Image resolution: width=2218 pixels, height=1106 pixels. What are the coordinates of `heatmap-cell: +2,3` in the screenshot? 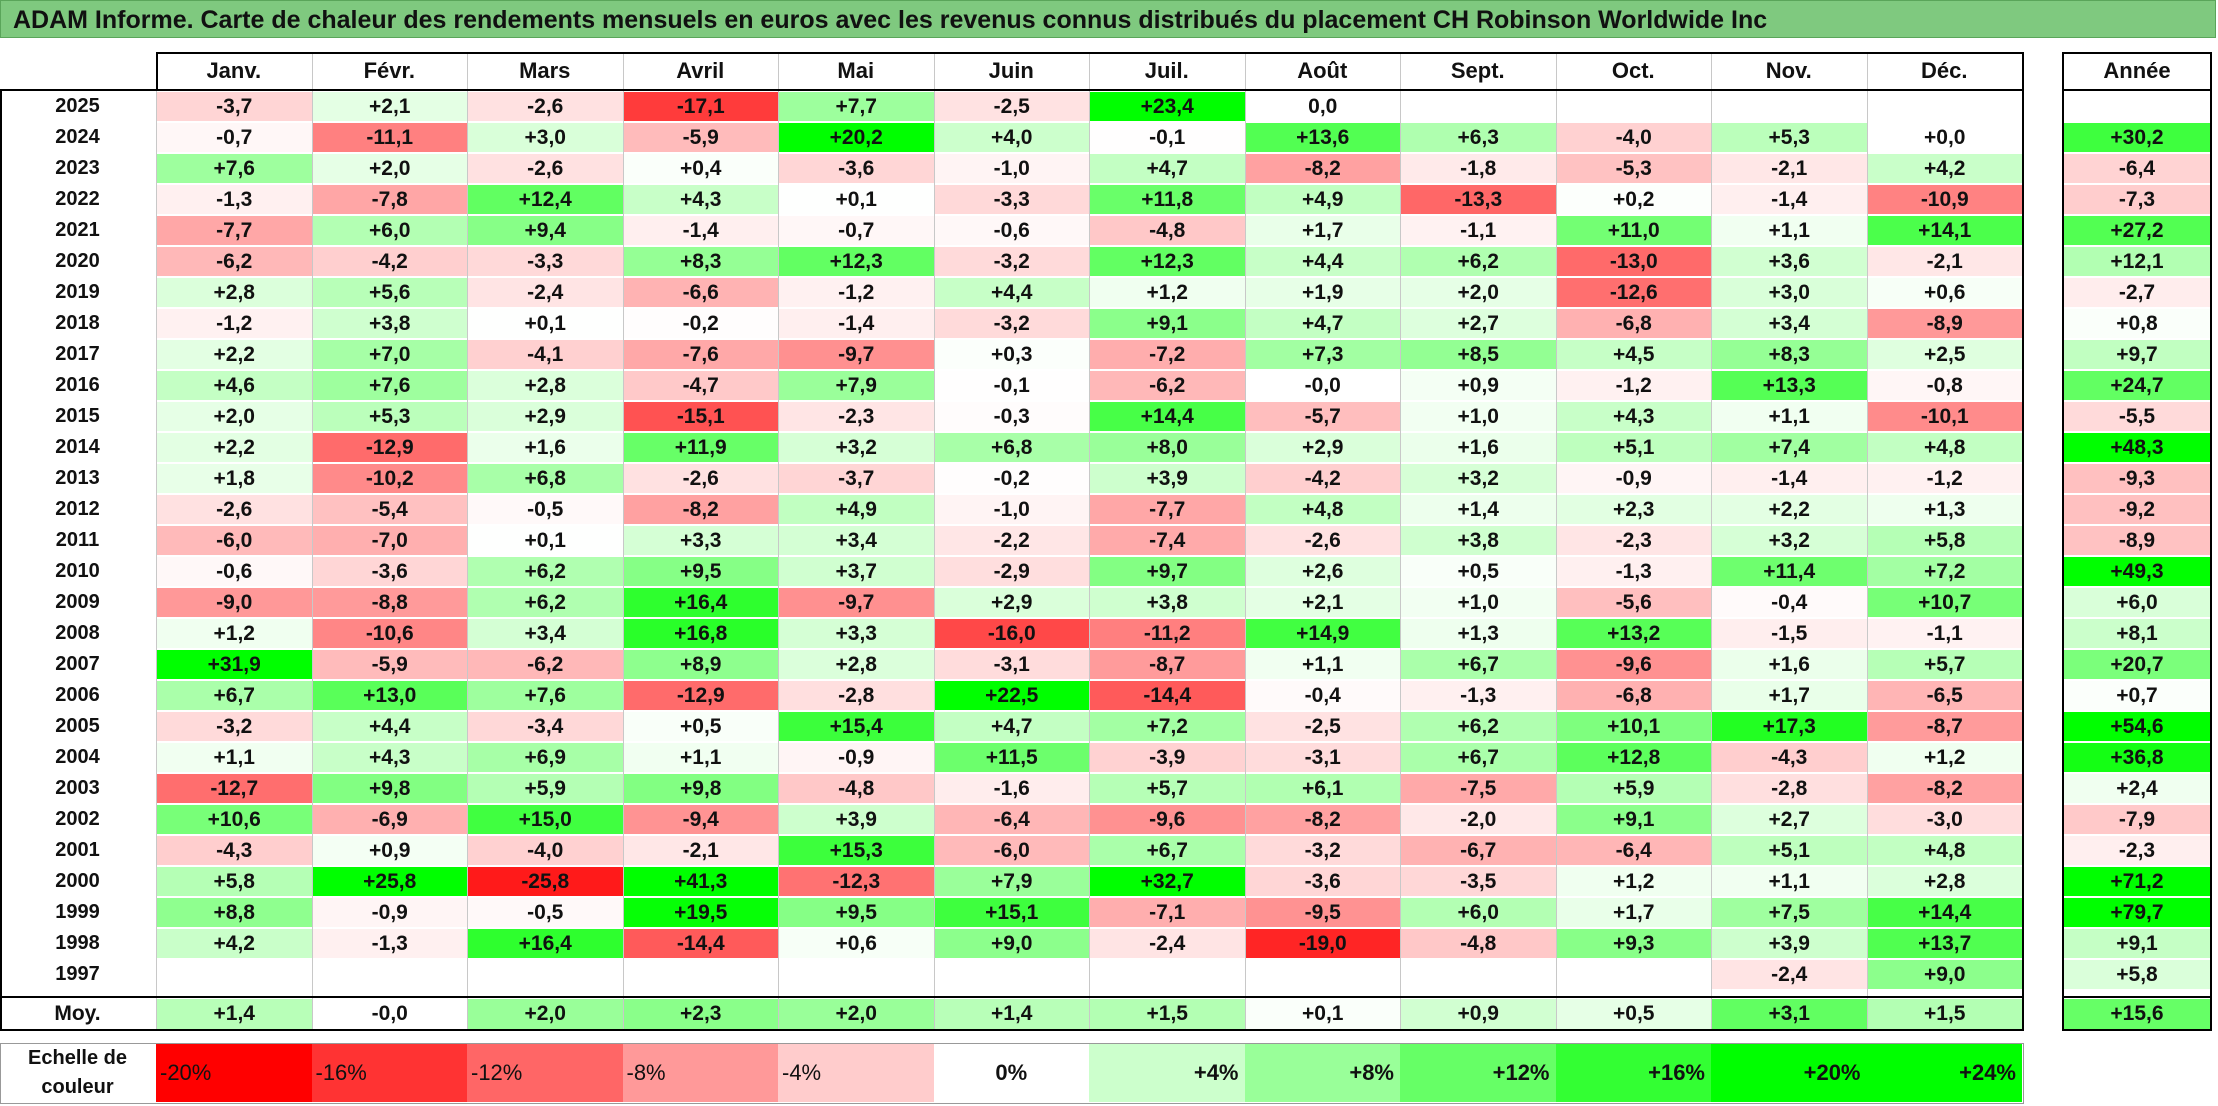 It's located at (1633, 509).